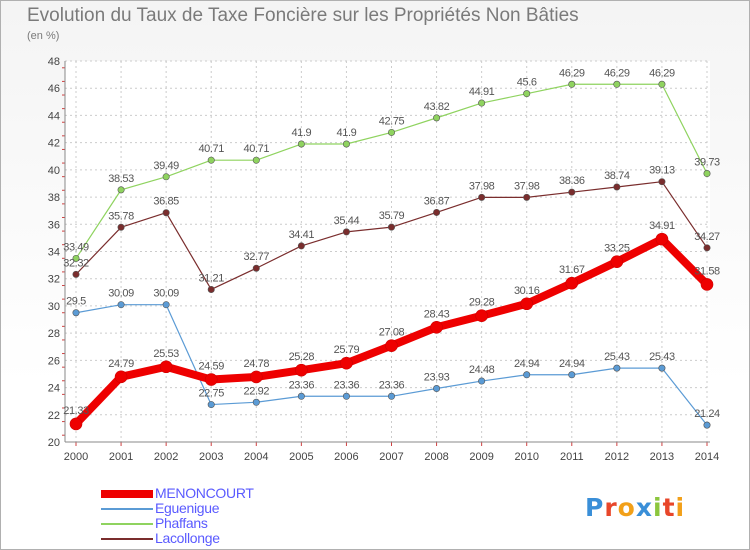  Describe the element at coordinates (527, 83) in the screenshot. I see `data-label-phaffans: 45.6` at that location.